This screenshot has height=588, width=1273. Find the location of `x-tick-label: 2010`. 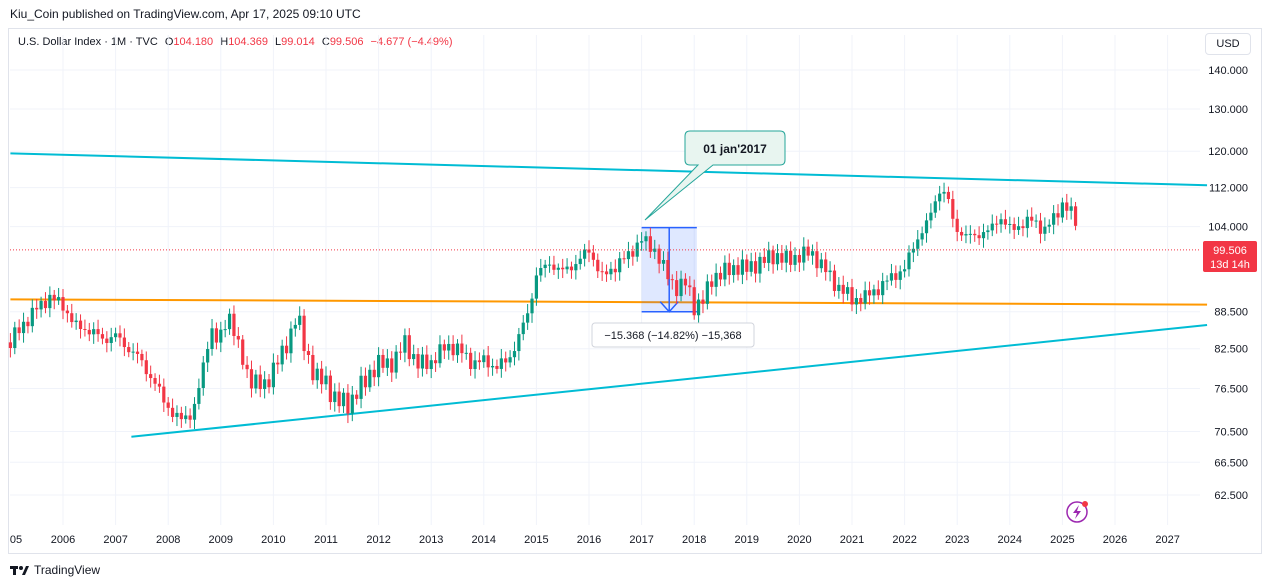

x-tick-label: 2010 is located at coordinates (273, 540).